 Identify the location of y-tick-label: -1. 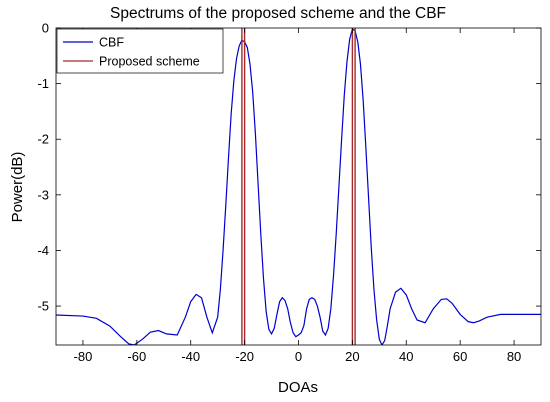
(43, 83).